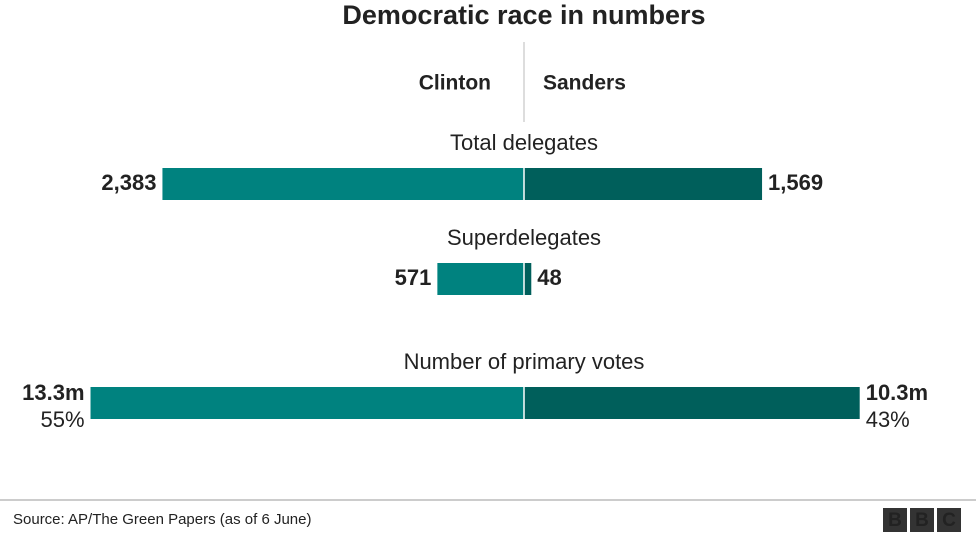 The width and height of the screenshot is (976, 536). What do you see at coordinates (524, 142) in the screenshot?
I see `group-label: Total delegates` at bounding box center [524, 142].